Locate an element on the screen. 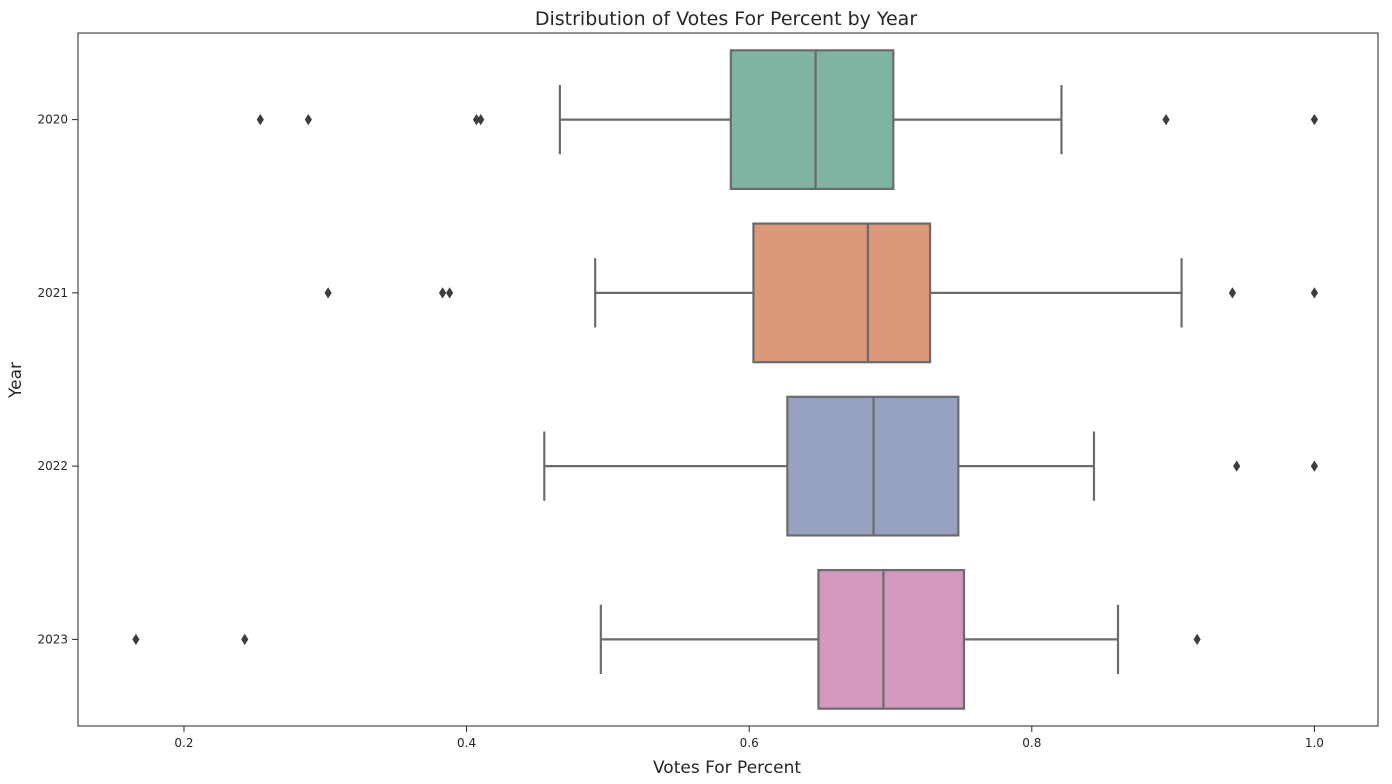 The width and height of the screenshot is (1392, 784). x-tick-label: 0.2 is located at coordinates (183, 743).